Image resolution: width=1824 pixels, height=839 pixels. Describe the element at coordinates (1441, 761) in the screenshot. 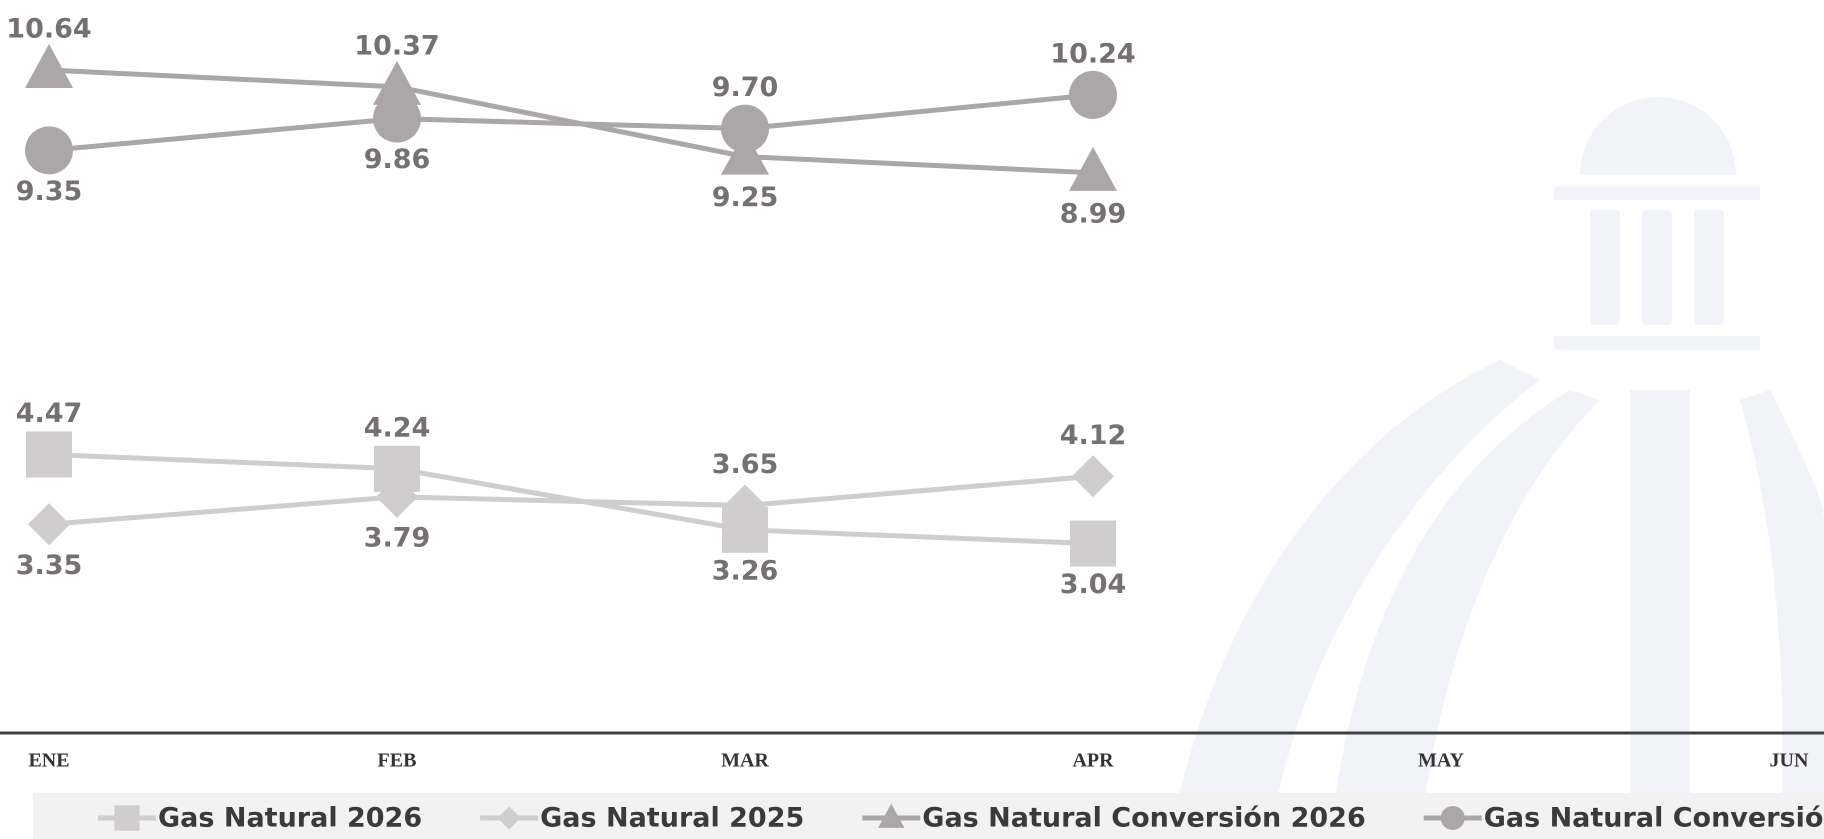

I see `x-tick-label: MAY` at that location.